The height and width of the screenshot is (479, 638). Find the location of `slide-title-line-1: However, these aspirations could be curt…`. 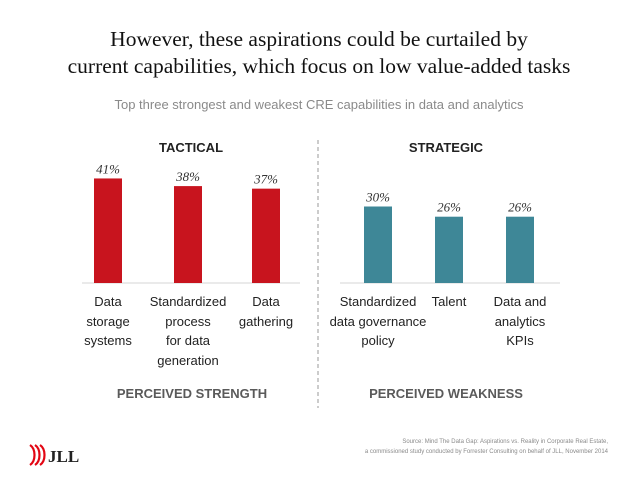

slide-title-line-1: However, these aspirations could be curt… is located at coordinates (319, 39).